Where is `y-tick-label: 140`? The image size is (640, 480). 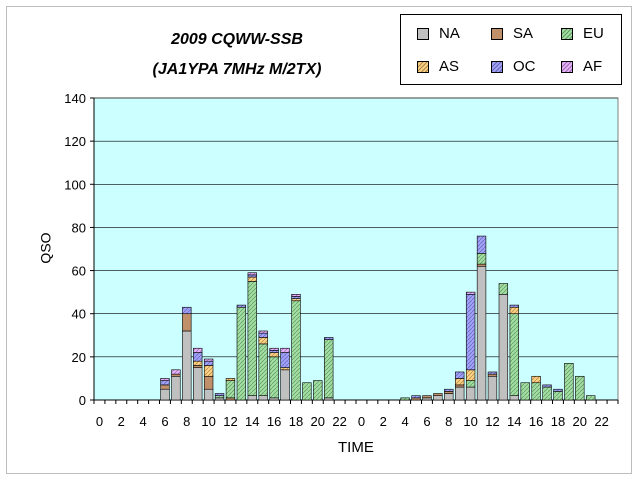
y-tick-label: 140 is located at coordinates (75, 98).